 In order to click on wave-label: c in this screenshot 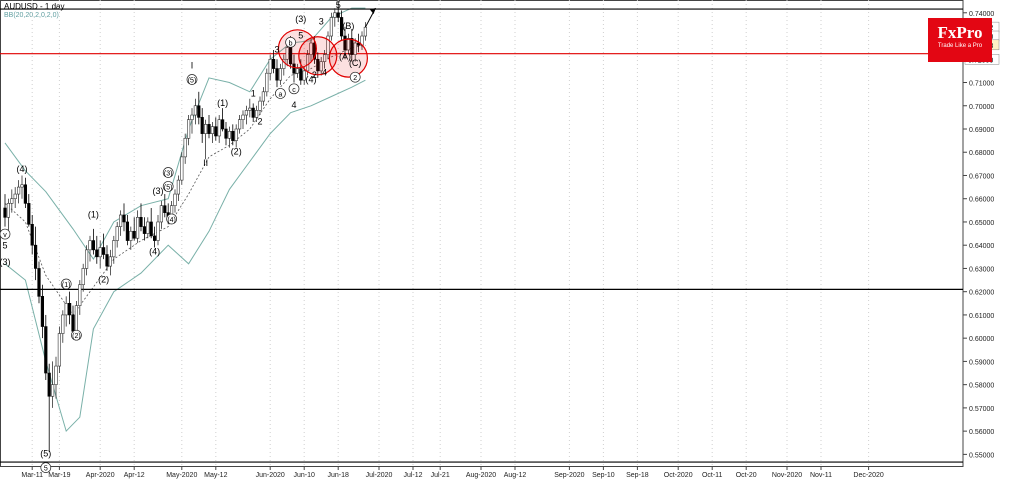, I will do `click(294, 90)`.